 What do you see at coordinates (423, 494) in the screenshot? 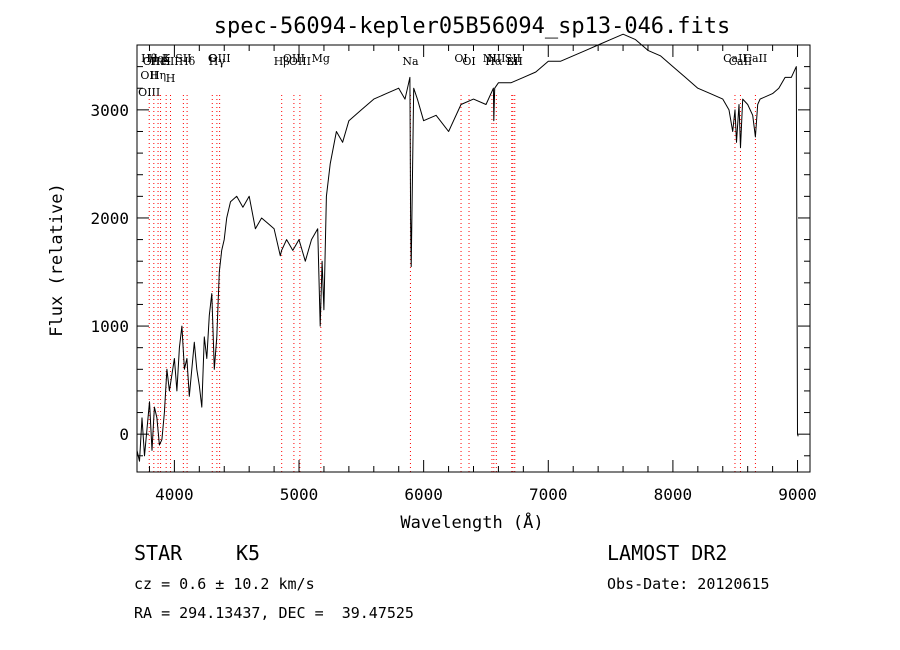
I see `x-tick-label: 6000` at bounding box center [423, 494].